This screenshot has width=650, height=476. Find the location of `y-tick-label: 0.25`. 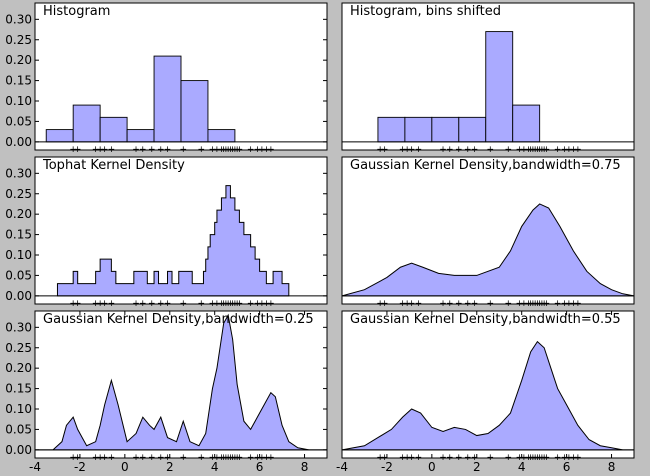

y-tick-label: 0.25 is located at coordinates (18, 194).